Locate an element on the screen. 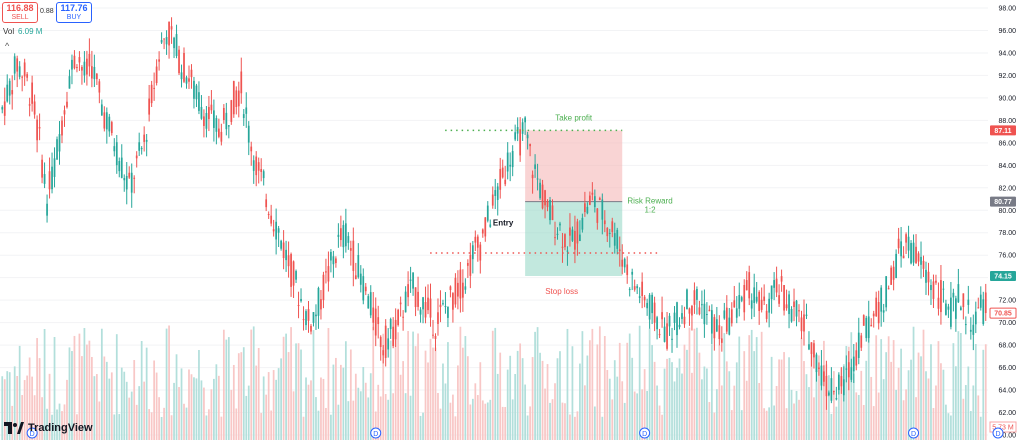 The image size is (1024, 445). dividend-circle is located at coordinates (32, 433).